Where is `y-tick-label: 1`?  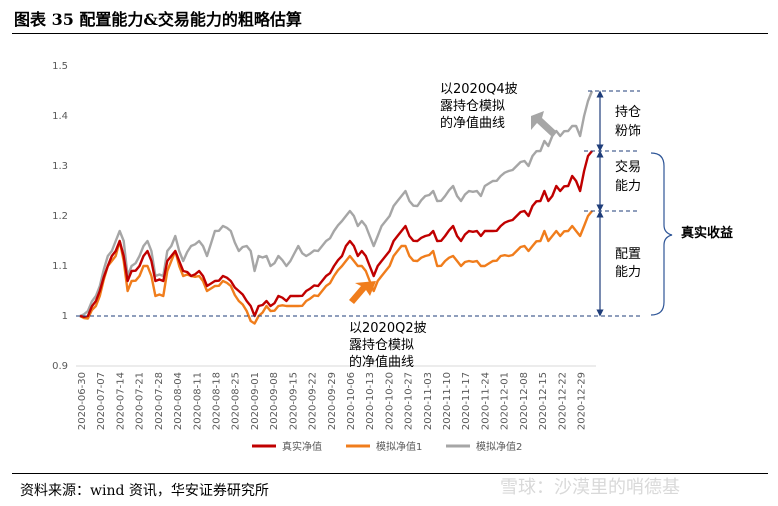
y-tick-label: 1 is located at coordinates (65, 316).